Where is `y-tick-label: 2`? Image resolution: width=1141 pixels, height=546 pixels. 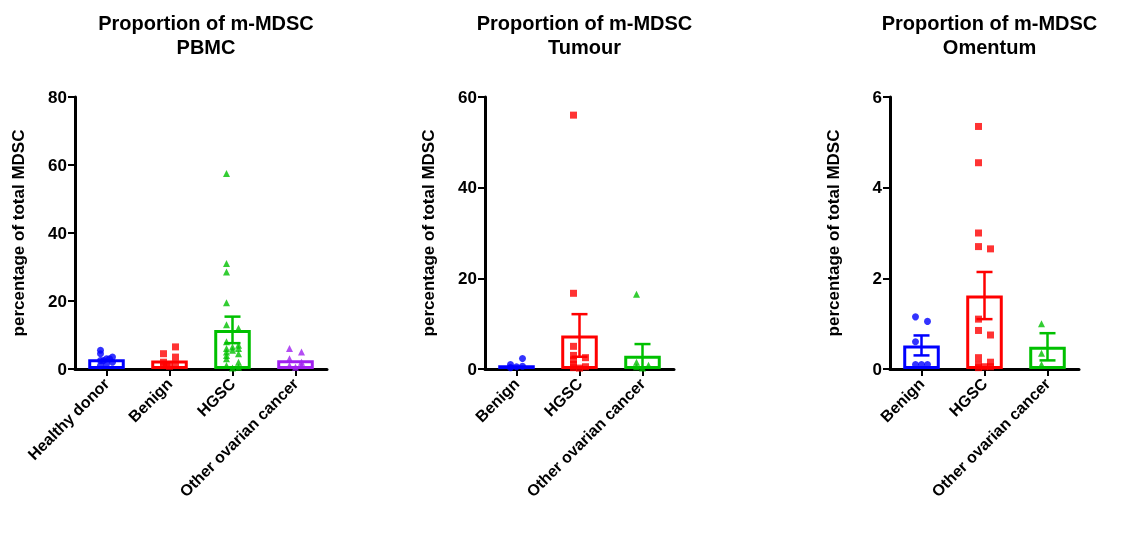
y-tick-label: 2 is located at coordinates (877, 278).